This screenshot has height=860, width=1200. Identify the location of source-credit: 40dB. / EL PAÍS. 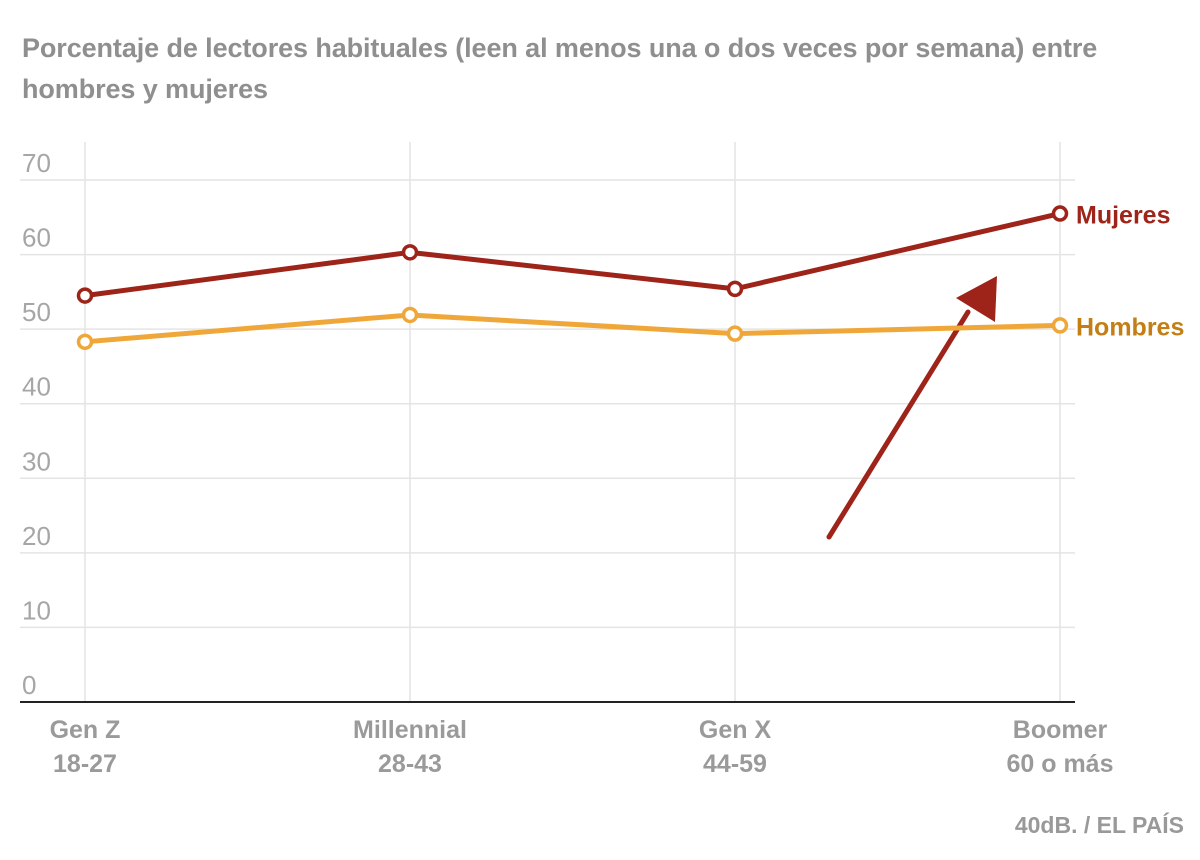
(1099, 825).